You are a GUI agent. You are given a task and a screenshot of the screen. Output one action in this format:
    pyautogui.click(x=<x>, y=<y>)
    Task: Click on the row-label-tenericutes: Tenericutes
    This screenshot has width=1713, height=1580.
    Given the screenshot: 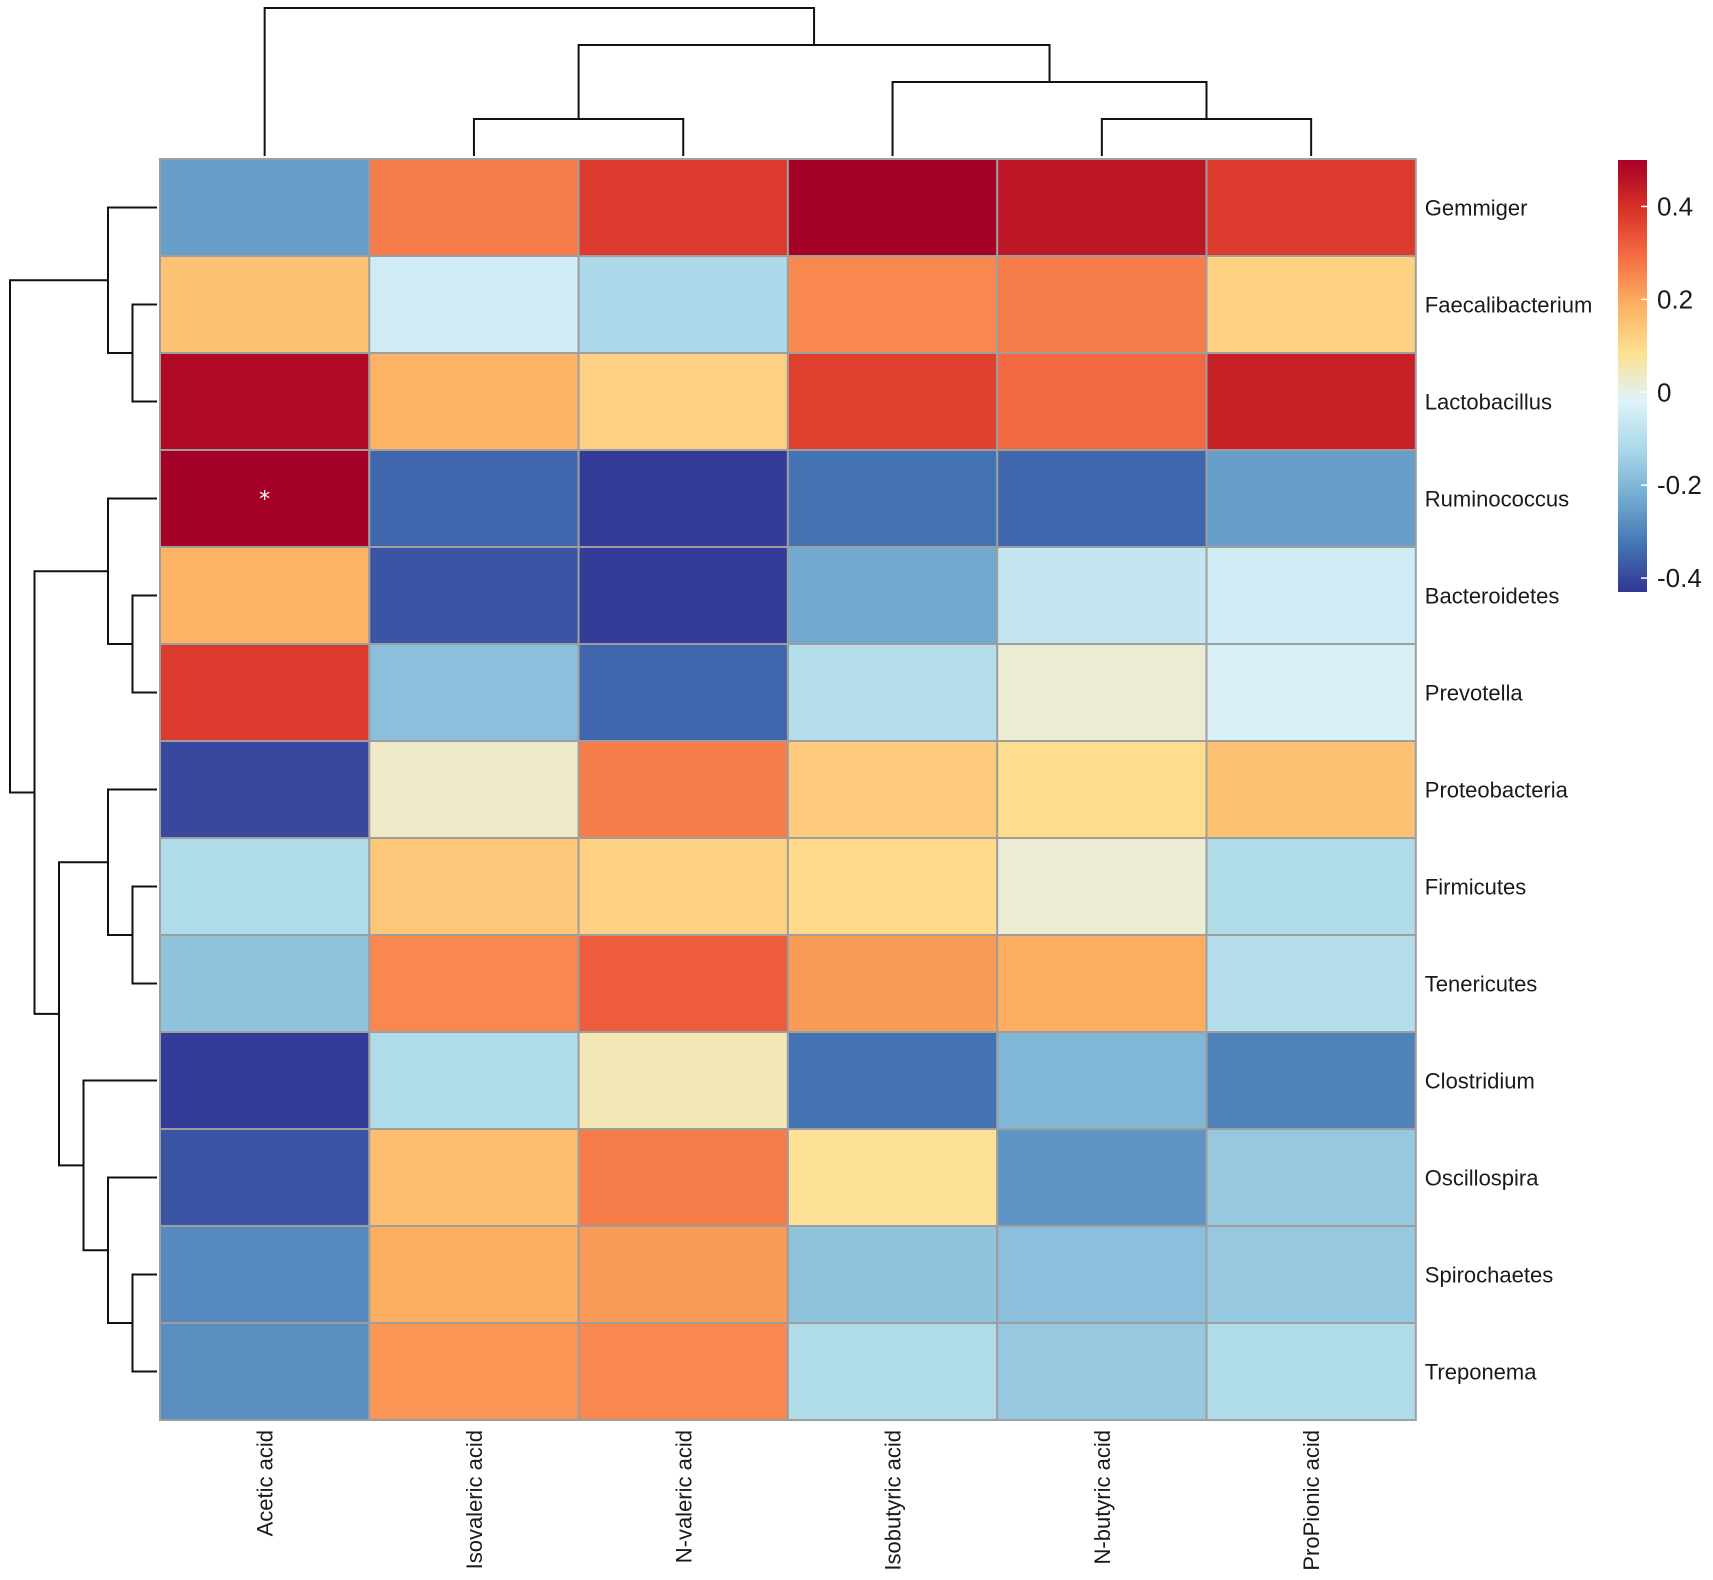 What is the action you would take?
    pyautogui.click(x=1481, y=984)
    